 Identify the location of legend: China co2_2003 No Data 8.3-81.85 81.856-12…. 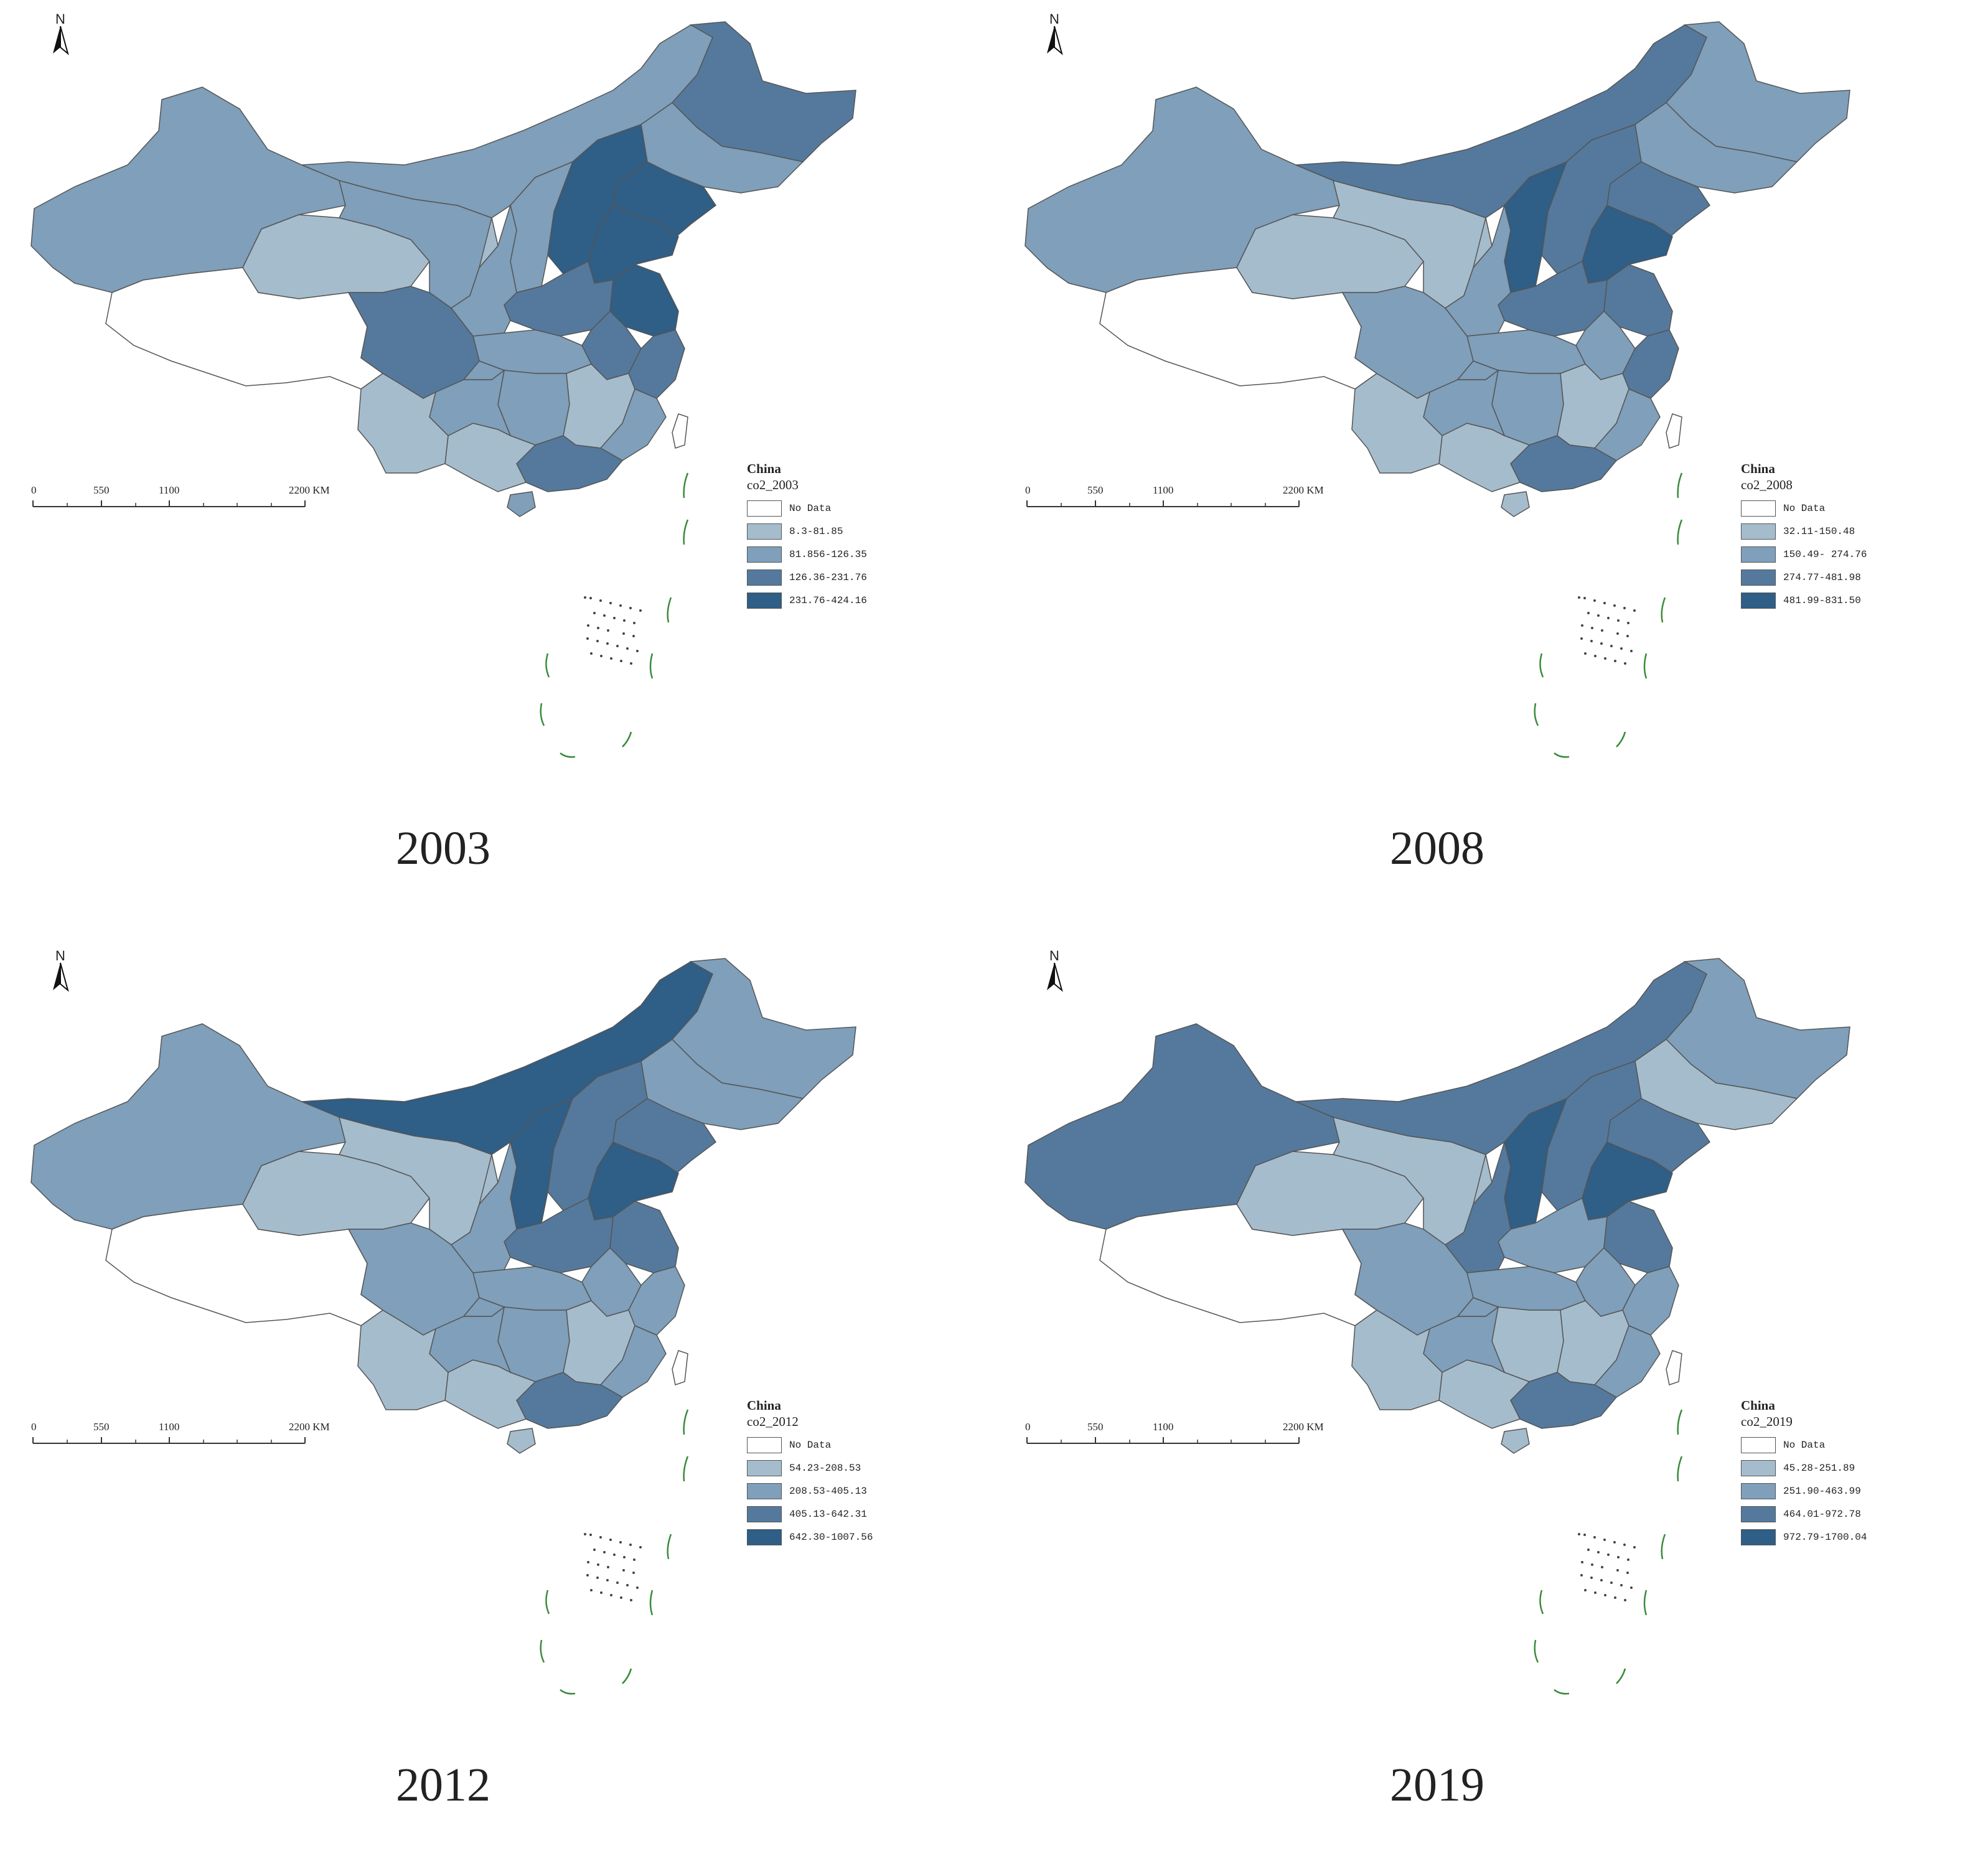
(807, 536).